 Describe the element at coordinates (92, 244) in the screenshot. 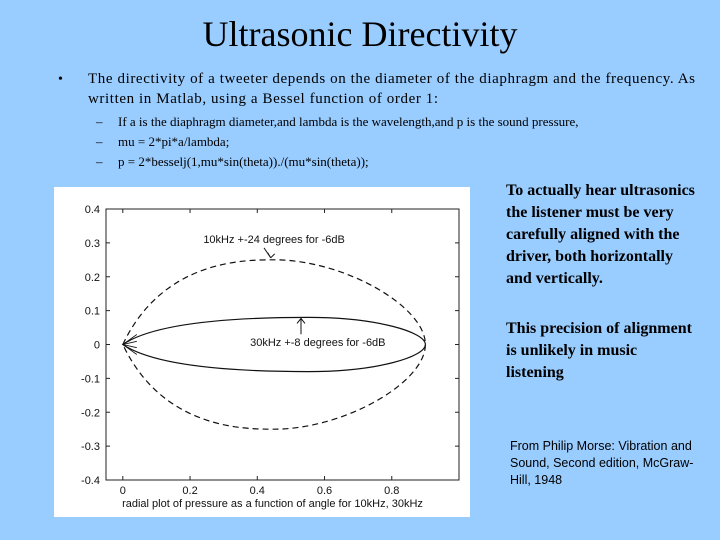

I see `y-tick-label: 0.3` at that location.